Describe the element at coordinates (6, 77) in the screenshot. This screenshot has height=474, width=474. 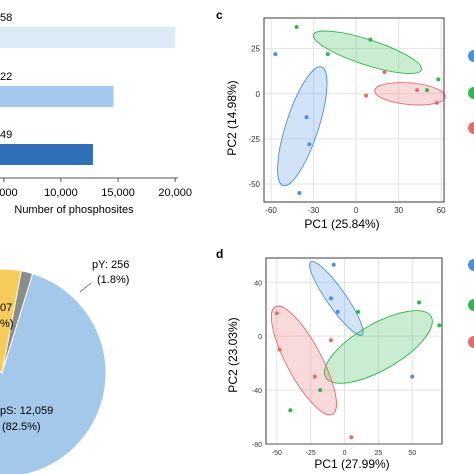
I see `bar-value-label-1: 22` at that location.